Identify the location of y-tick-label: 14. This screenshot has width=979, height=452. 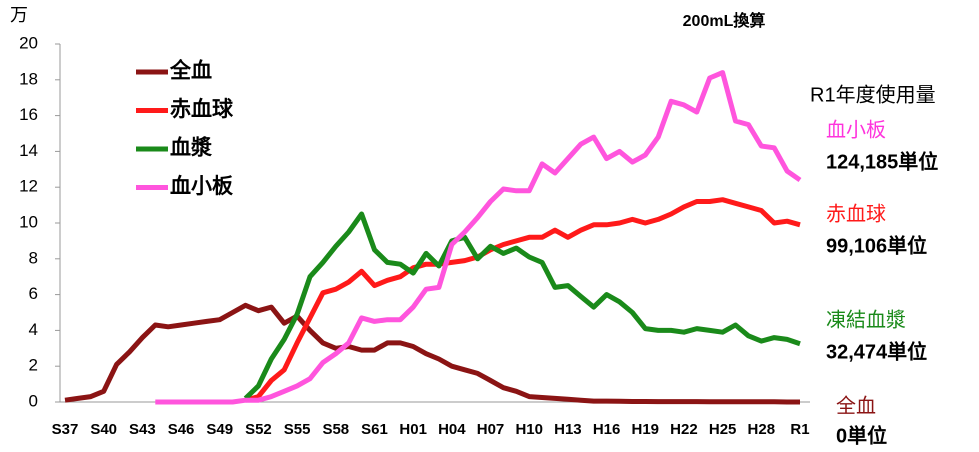
(28, 150).